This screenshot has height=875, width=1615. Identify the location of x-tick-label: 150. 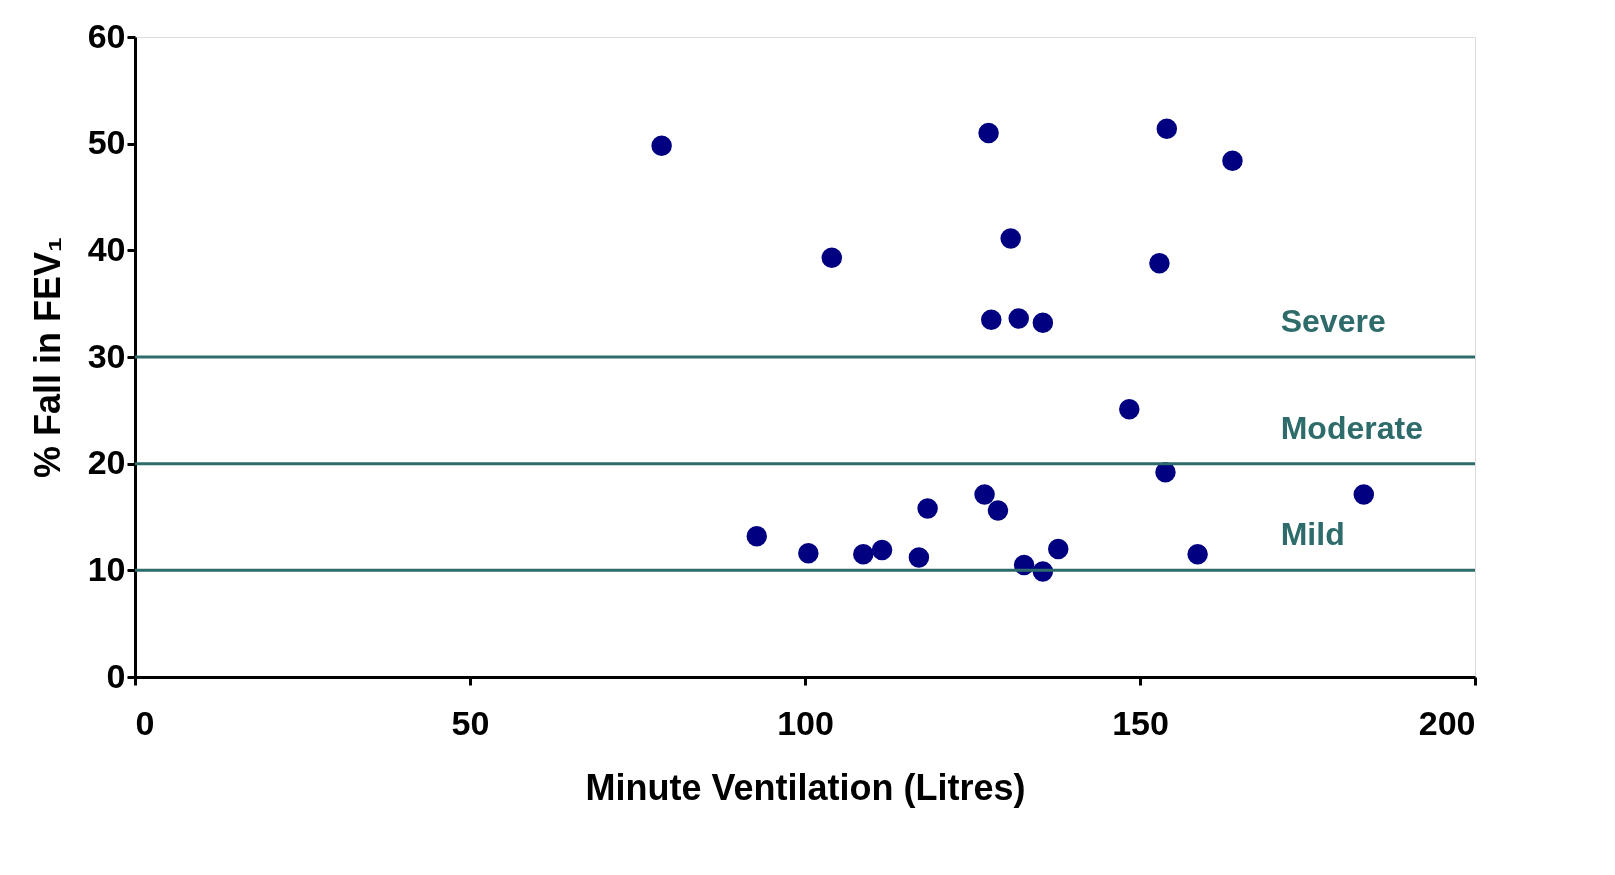
(1140, 722).